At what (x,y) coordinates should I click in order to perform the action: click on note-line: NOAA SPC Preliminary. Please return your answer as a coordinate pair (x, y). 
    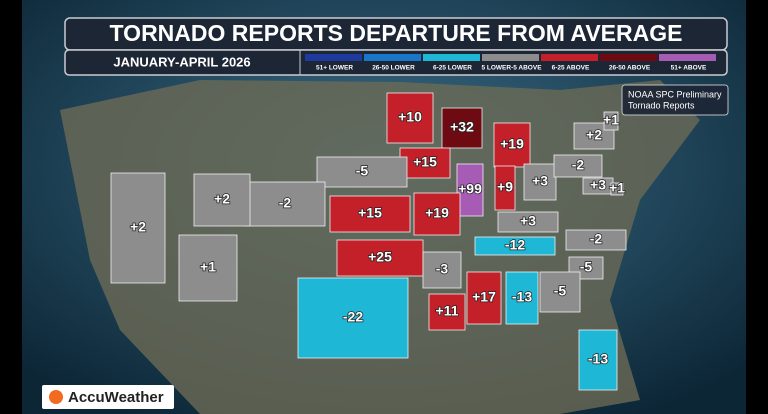
    Looking at the image, I should click on (675, 94).